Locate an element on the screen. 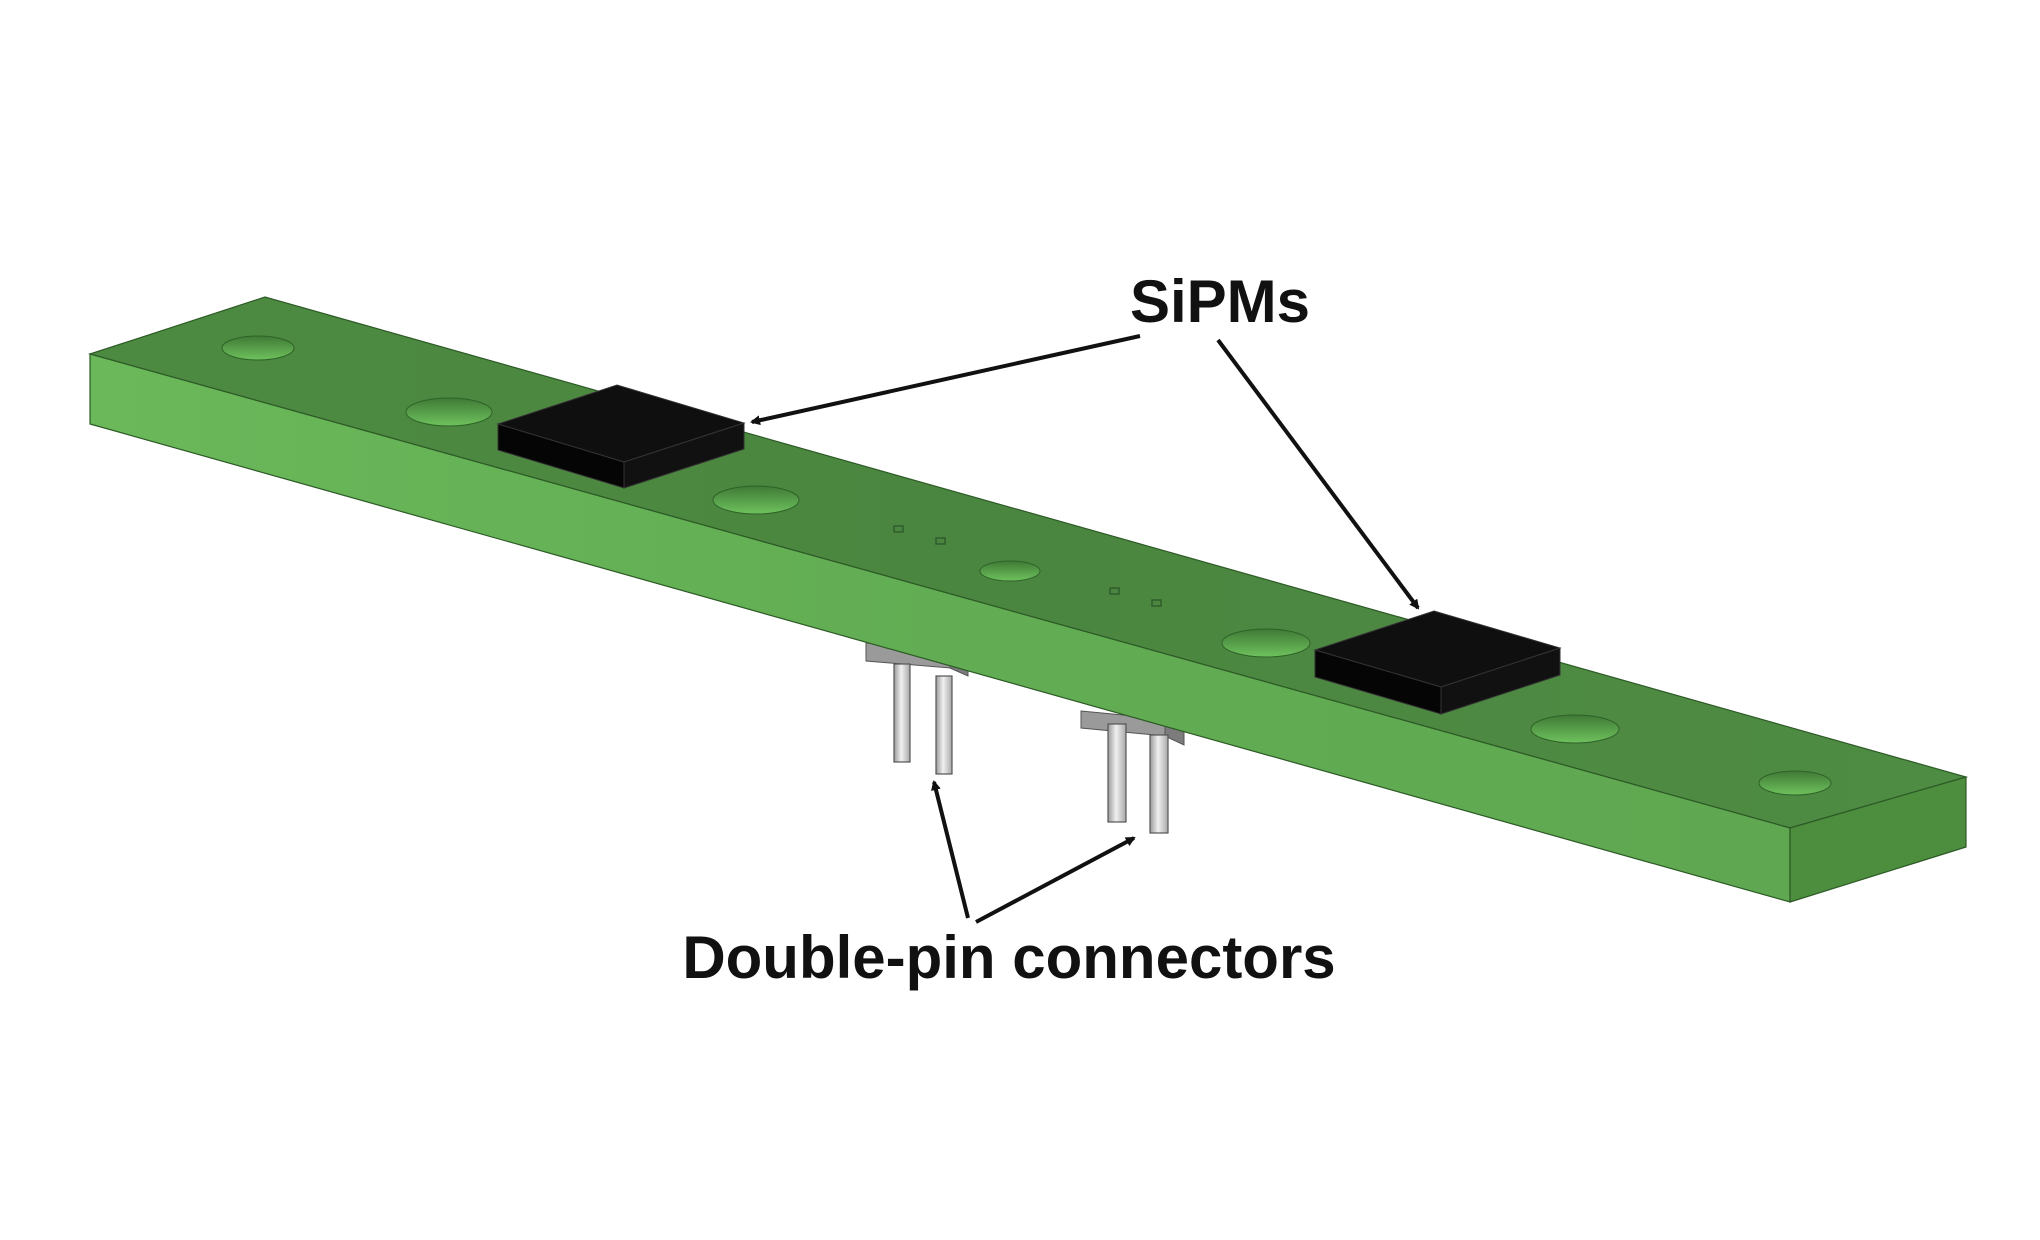  arrow-sipm-left is located at coordinates (945, 380).